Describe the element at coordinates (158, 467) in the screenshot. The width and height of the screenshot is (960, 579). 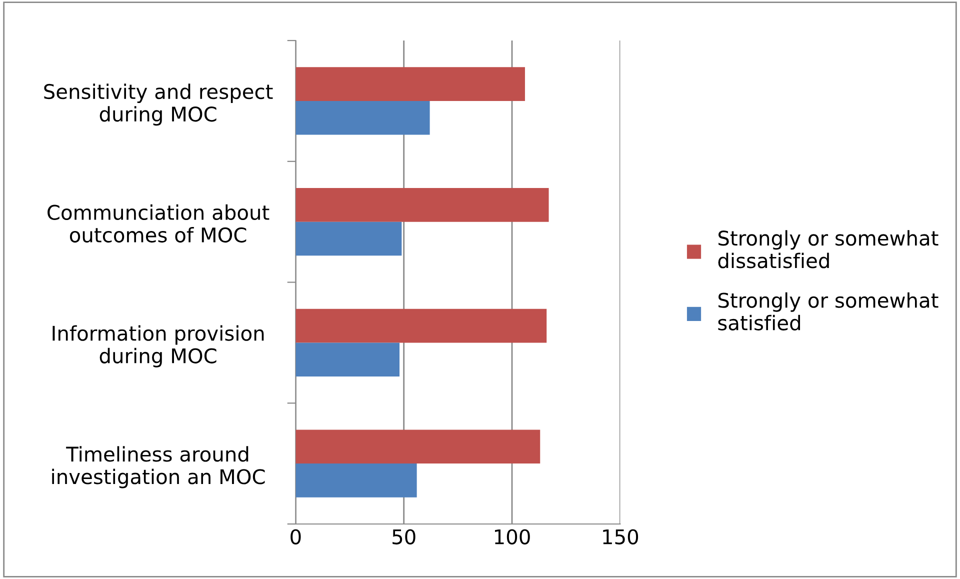
I see `y-tick-label: Timeliness around investigation an MOC` at that location.